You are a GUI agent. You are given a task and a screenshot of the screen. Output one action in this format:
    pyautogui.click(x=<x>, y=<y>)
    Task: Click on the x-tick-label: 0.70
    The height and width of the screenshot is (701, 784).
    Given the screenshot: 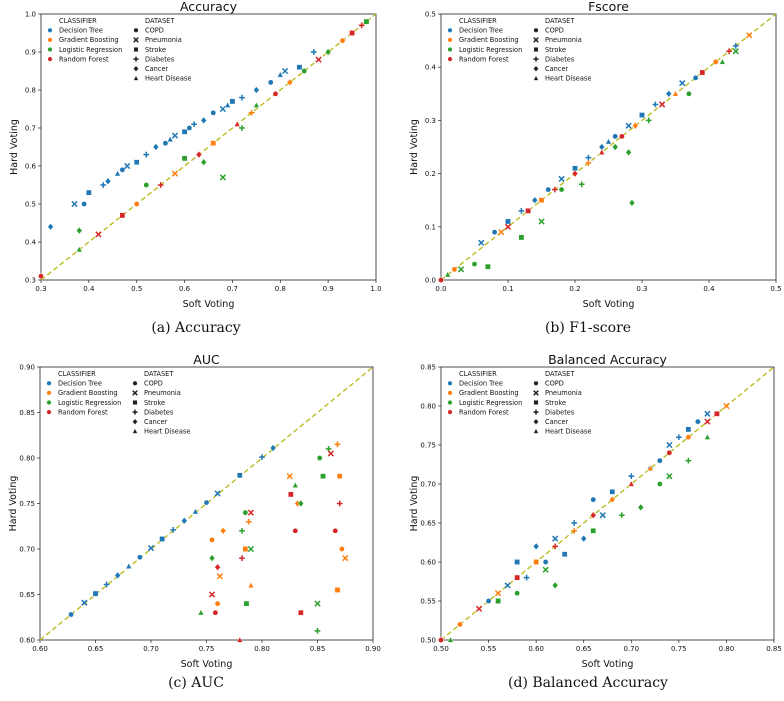 What is the action you would take?
    pyautogui.click(x=631, y=649)
    